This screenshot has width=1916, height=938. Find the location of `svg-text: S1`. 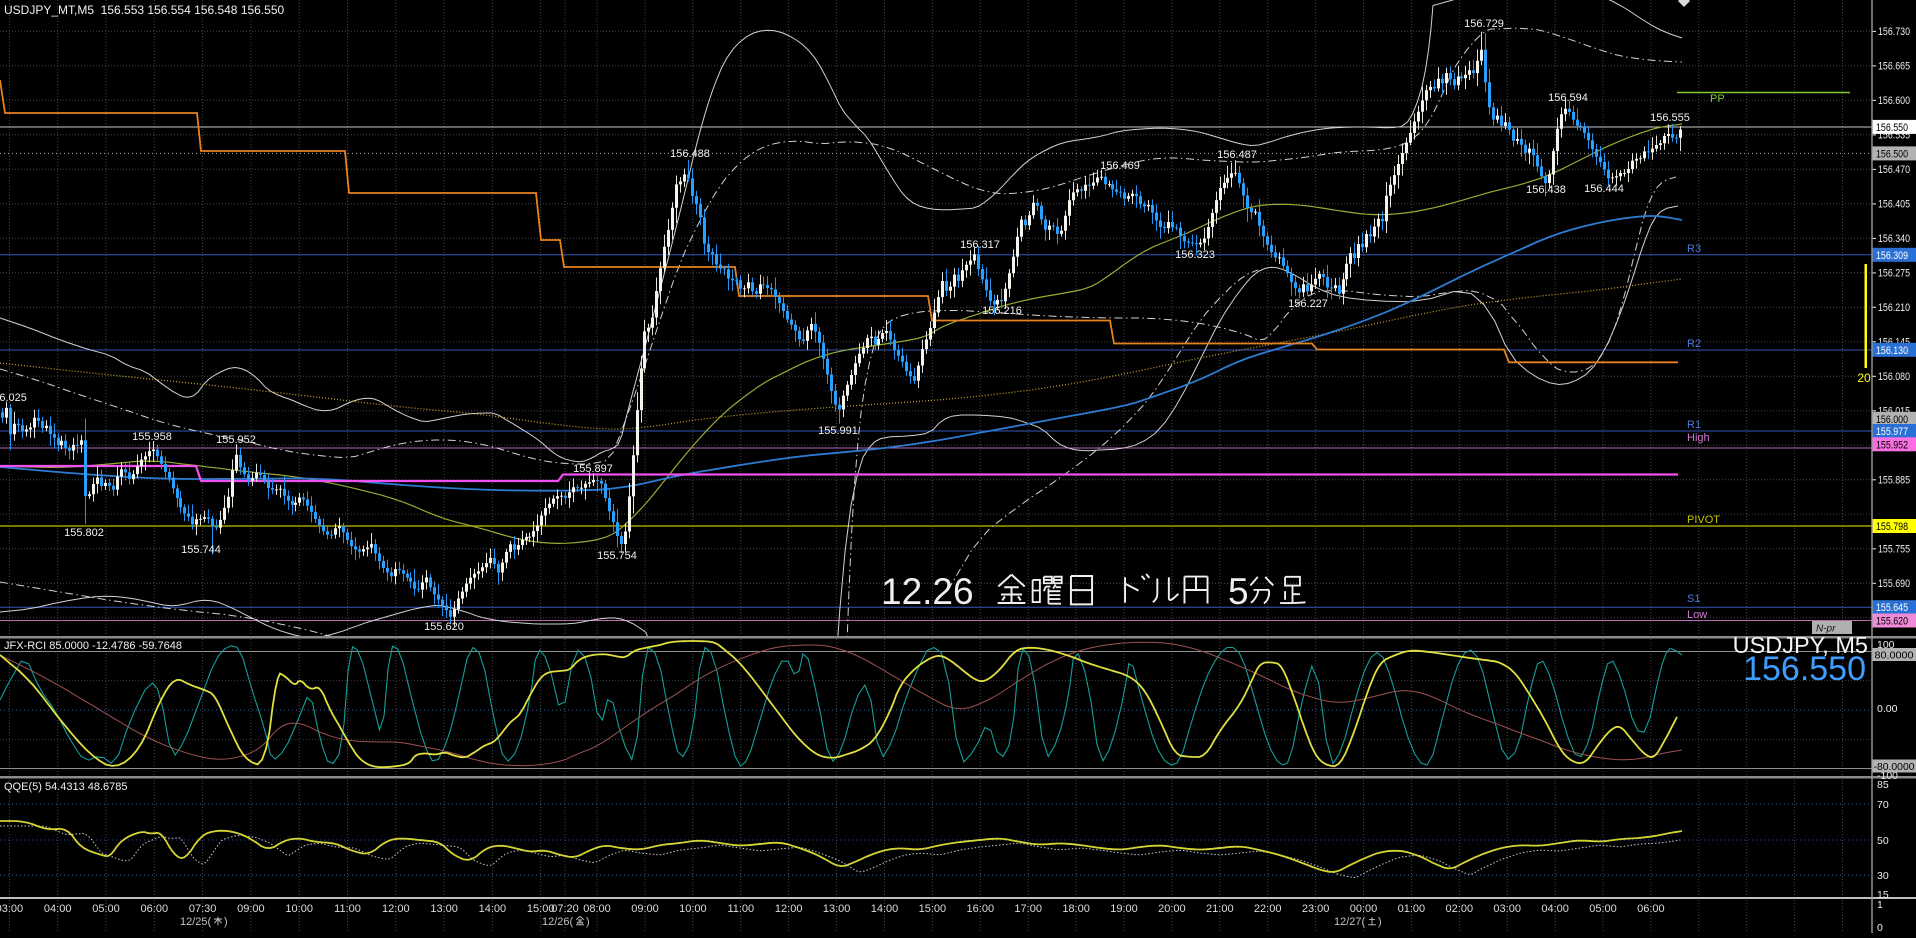

svg-text: S1 is located at coordinates (1693, 599).